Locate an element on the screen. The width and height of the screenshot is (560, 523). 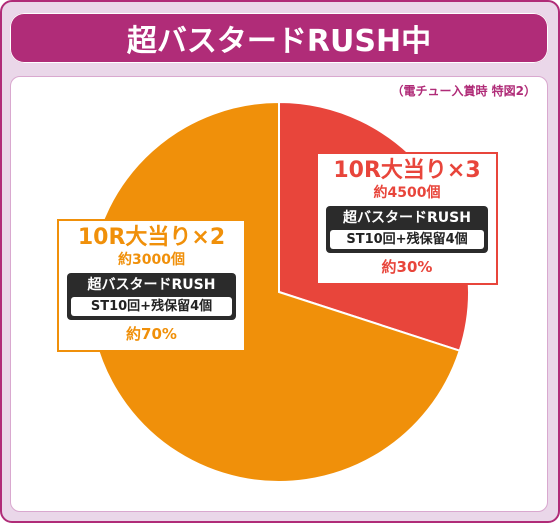
slice-label-percent: 約70% is located at coordinates (151, 334).